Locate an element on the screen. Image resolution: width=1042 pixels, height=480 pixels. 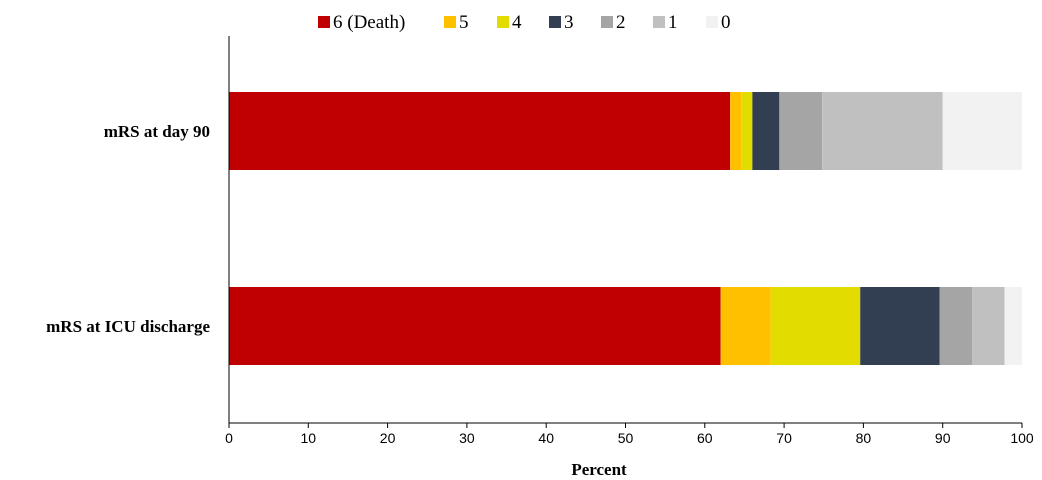
x-tick-label: 70 is located at coordinates (784, 438).